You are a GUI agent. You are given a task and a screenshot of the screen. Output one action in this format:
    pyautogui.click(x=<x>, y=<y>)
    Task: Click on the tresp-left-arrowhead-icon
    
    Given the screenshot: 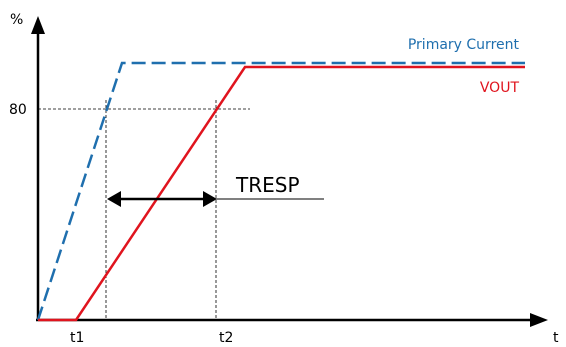 What is the action you would take?
    pyautogui.click(x=114, y=199)
    